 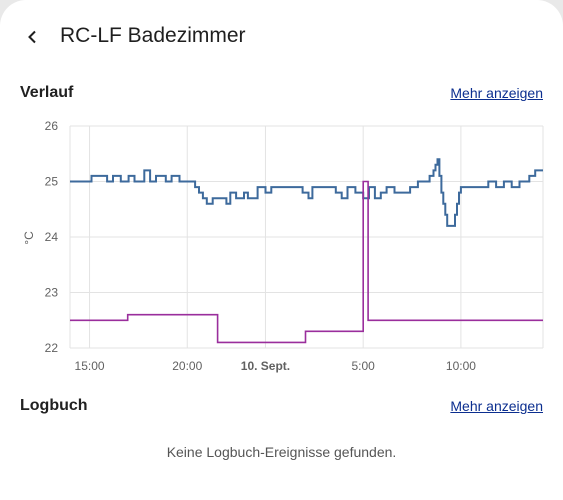 What do you see at coordinates (496, 406) in the screenshot?
I see `logbook-more-link: Mehr anzeigen` at bounding box center [496, 406].